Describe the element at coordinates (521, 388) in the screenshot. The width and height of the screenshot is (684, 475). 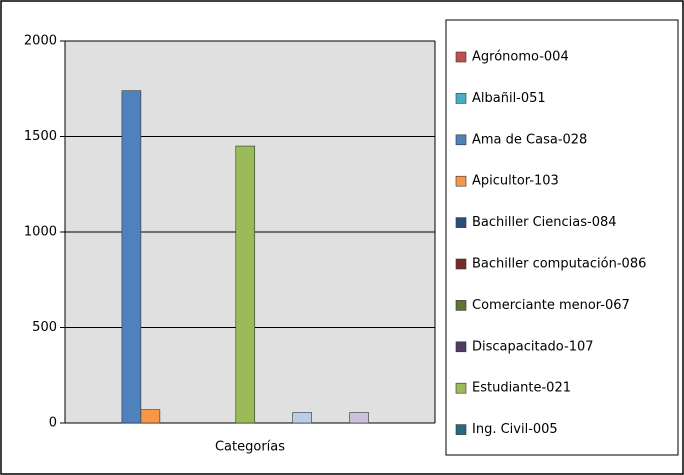
I see `legend-label: Estudiante-021` at that location.